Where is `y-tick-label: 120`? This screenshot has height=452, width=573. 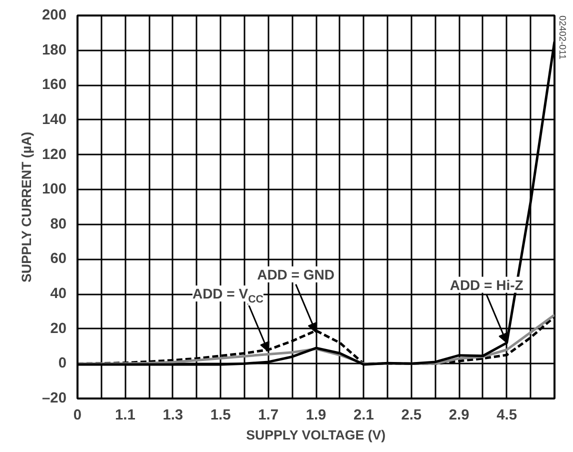
y-tick-label: 120 is located at coordinates (54, 154).